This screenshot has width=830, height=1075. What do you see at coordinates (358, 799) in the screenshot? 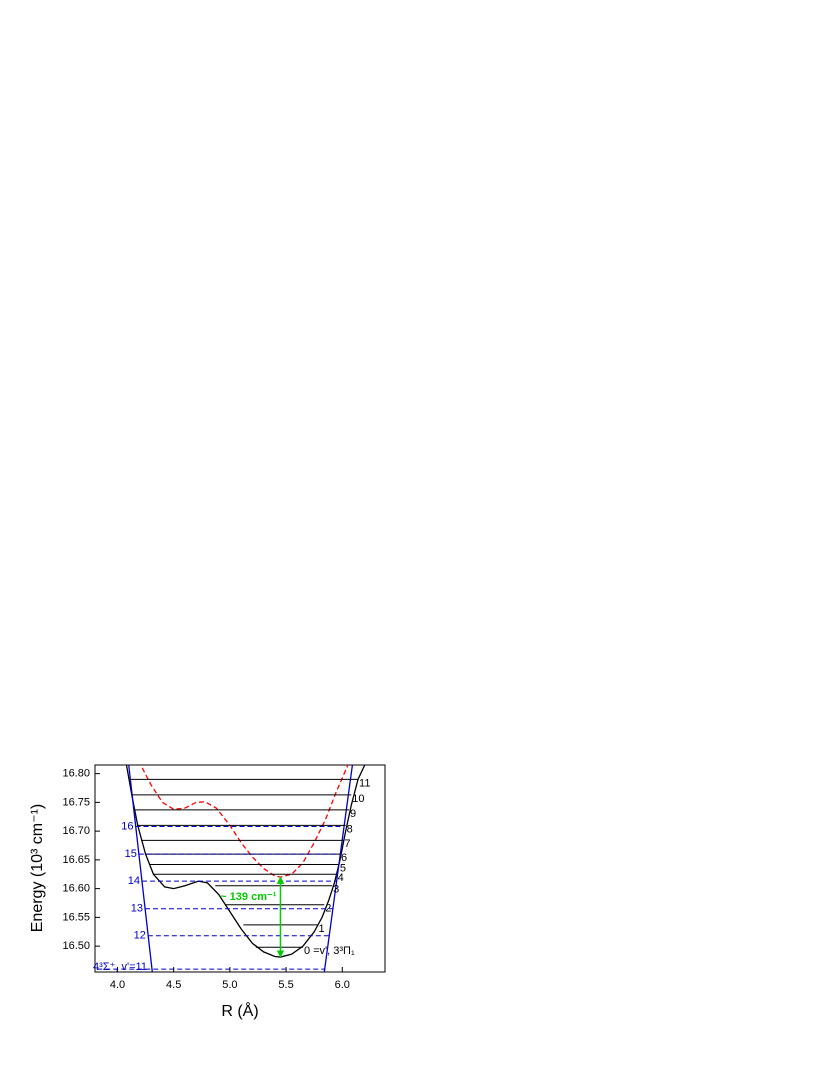
I see `level-label: 10` at bounding box center [358, 799].